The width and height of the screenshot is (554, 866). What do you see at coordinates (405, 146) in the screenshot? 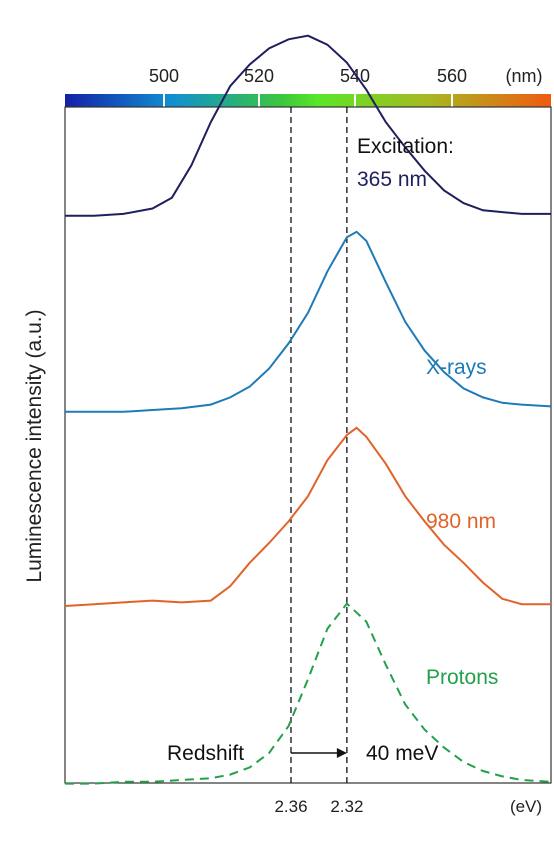
I see `series-label-excitation: Excitation:` at bounding box center [405, 146].